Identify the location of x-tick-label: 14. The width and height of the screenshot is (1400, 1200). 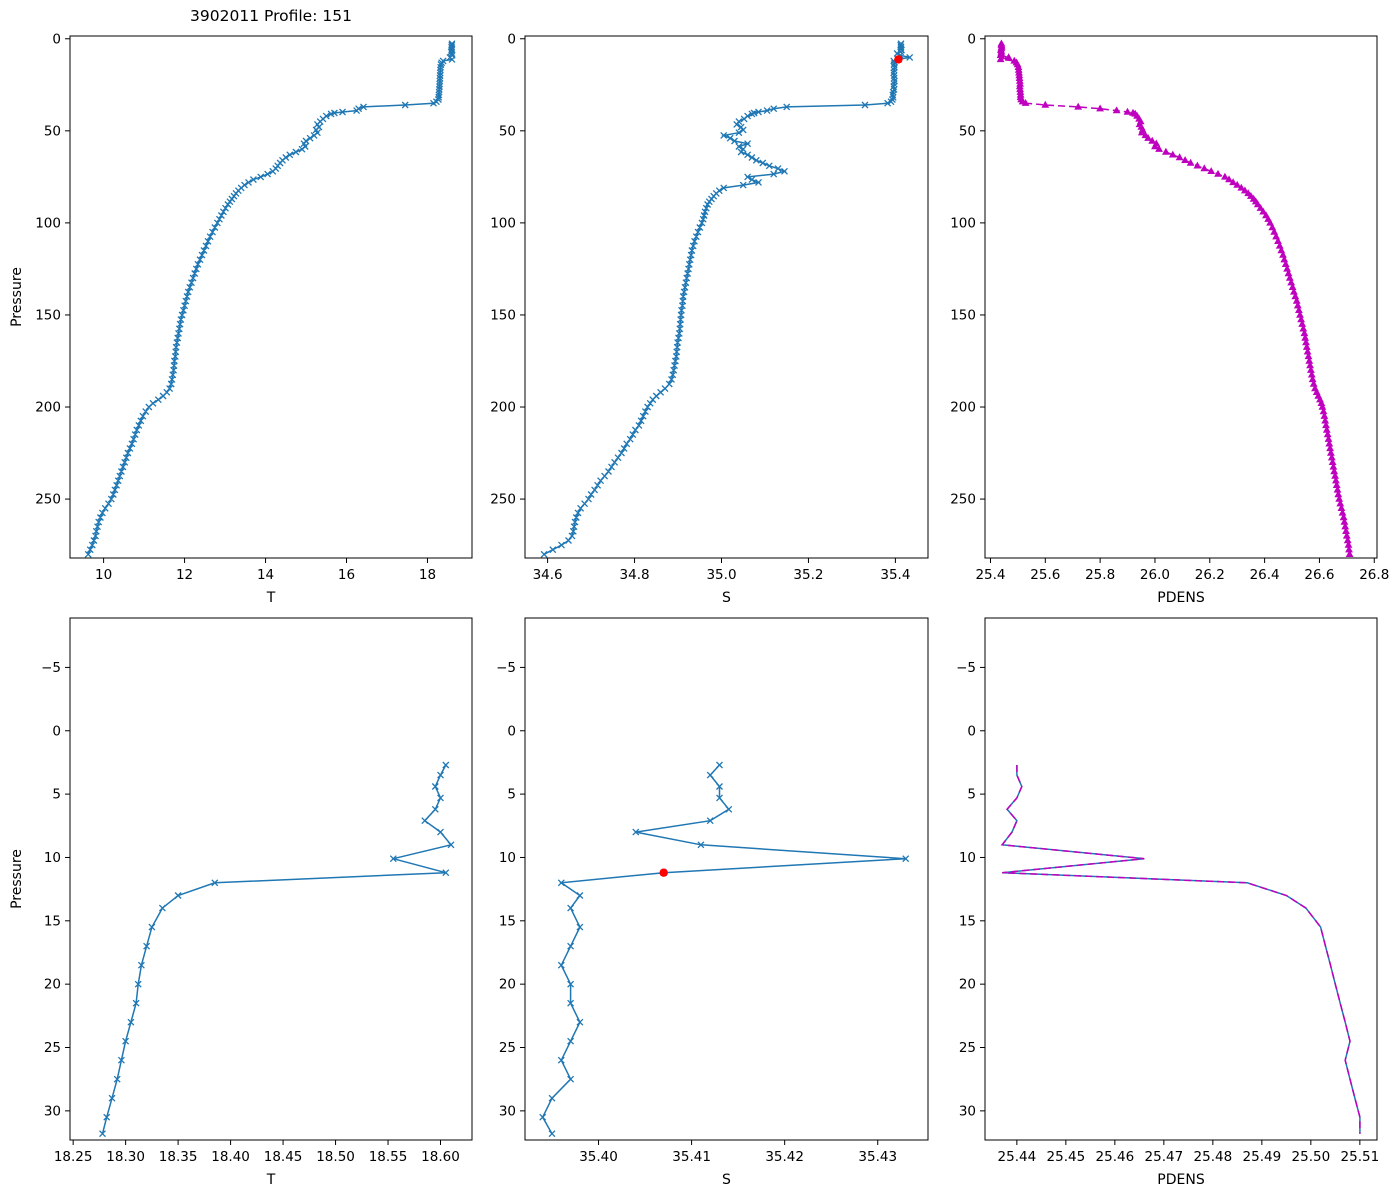
(265, 575).